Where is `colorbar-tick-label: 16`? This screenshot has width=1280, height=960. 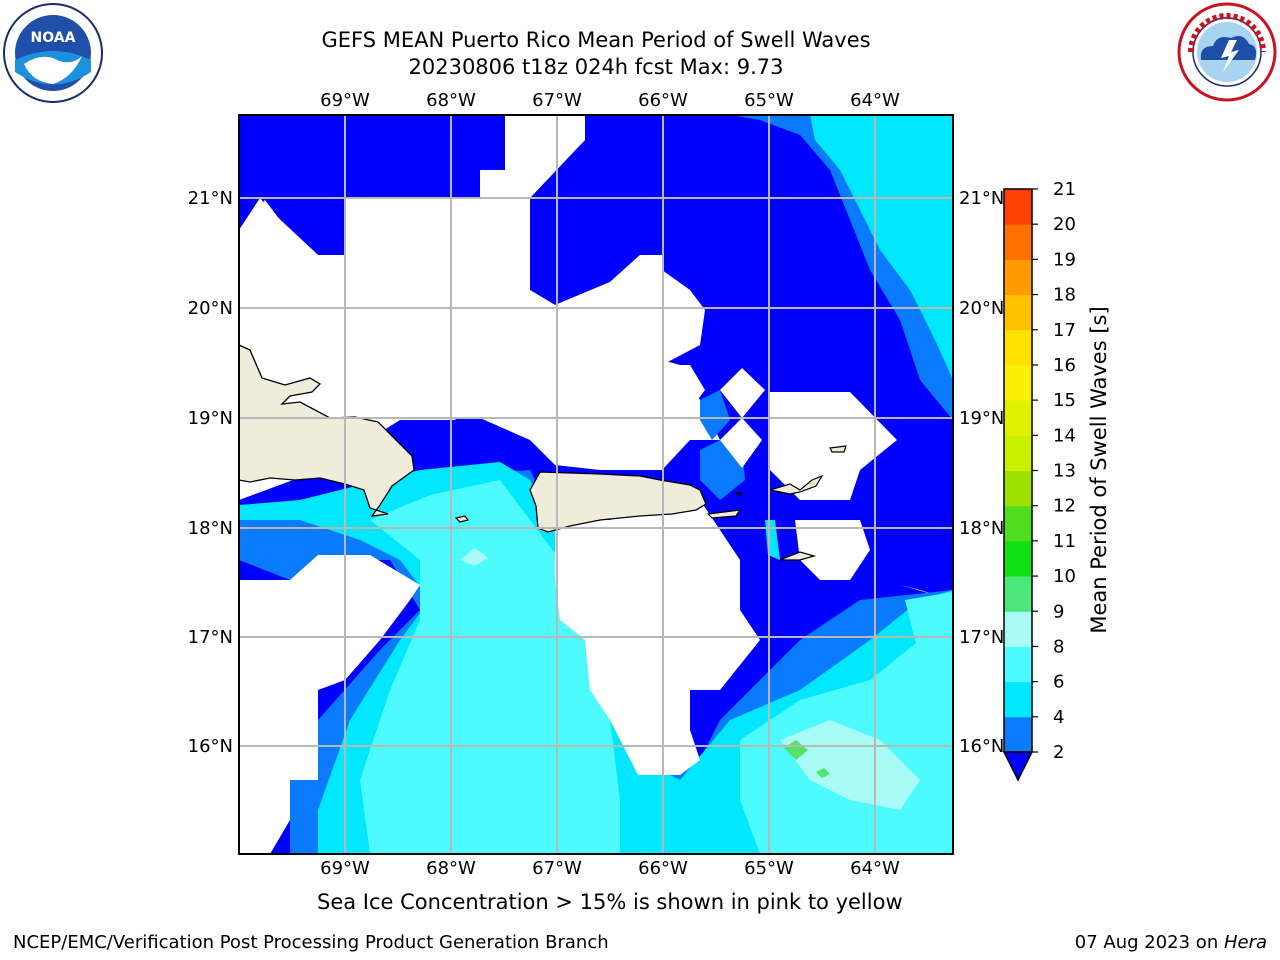 colorbar-tick-label: 16 is located at coordinates (1064, 365).